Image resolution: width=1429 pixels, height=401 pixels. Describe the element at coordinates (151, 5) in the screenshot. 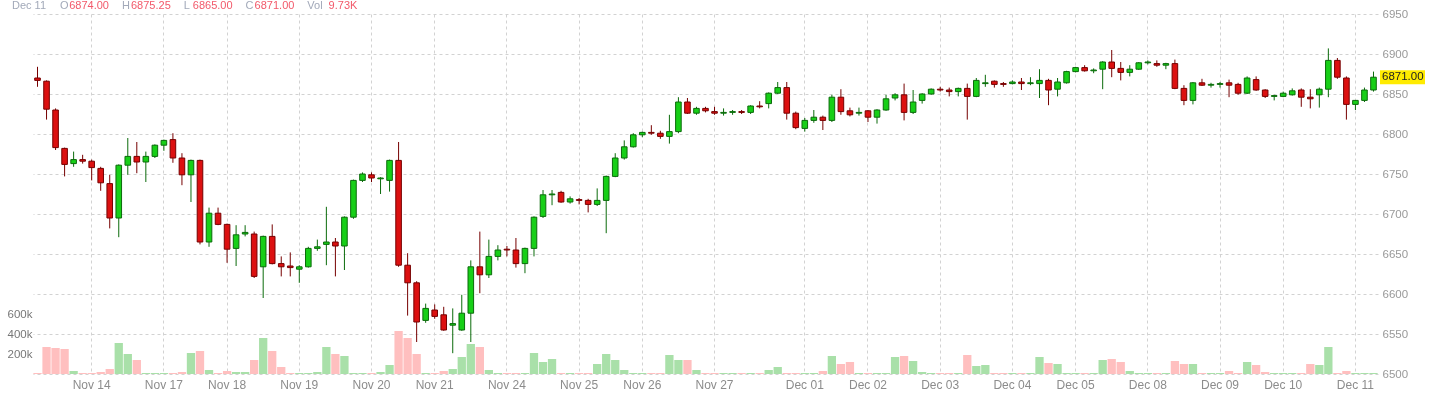

I see `text: 6875.25` at that location.